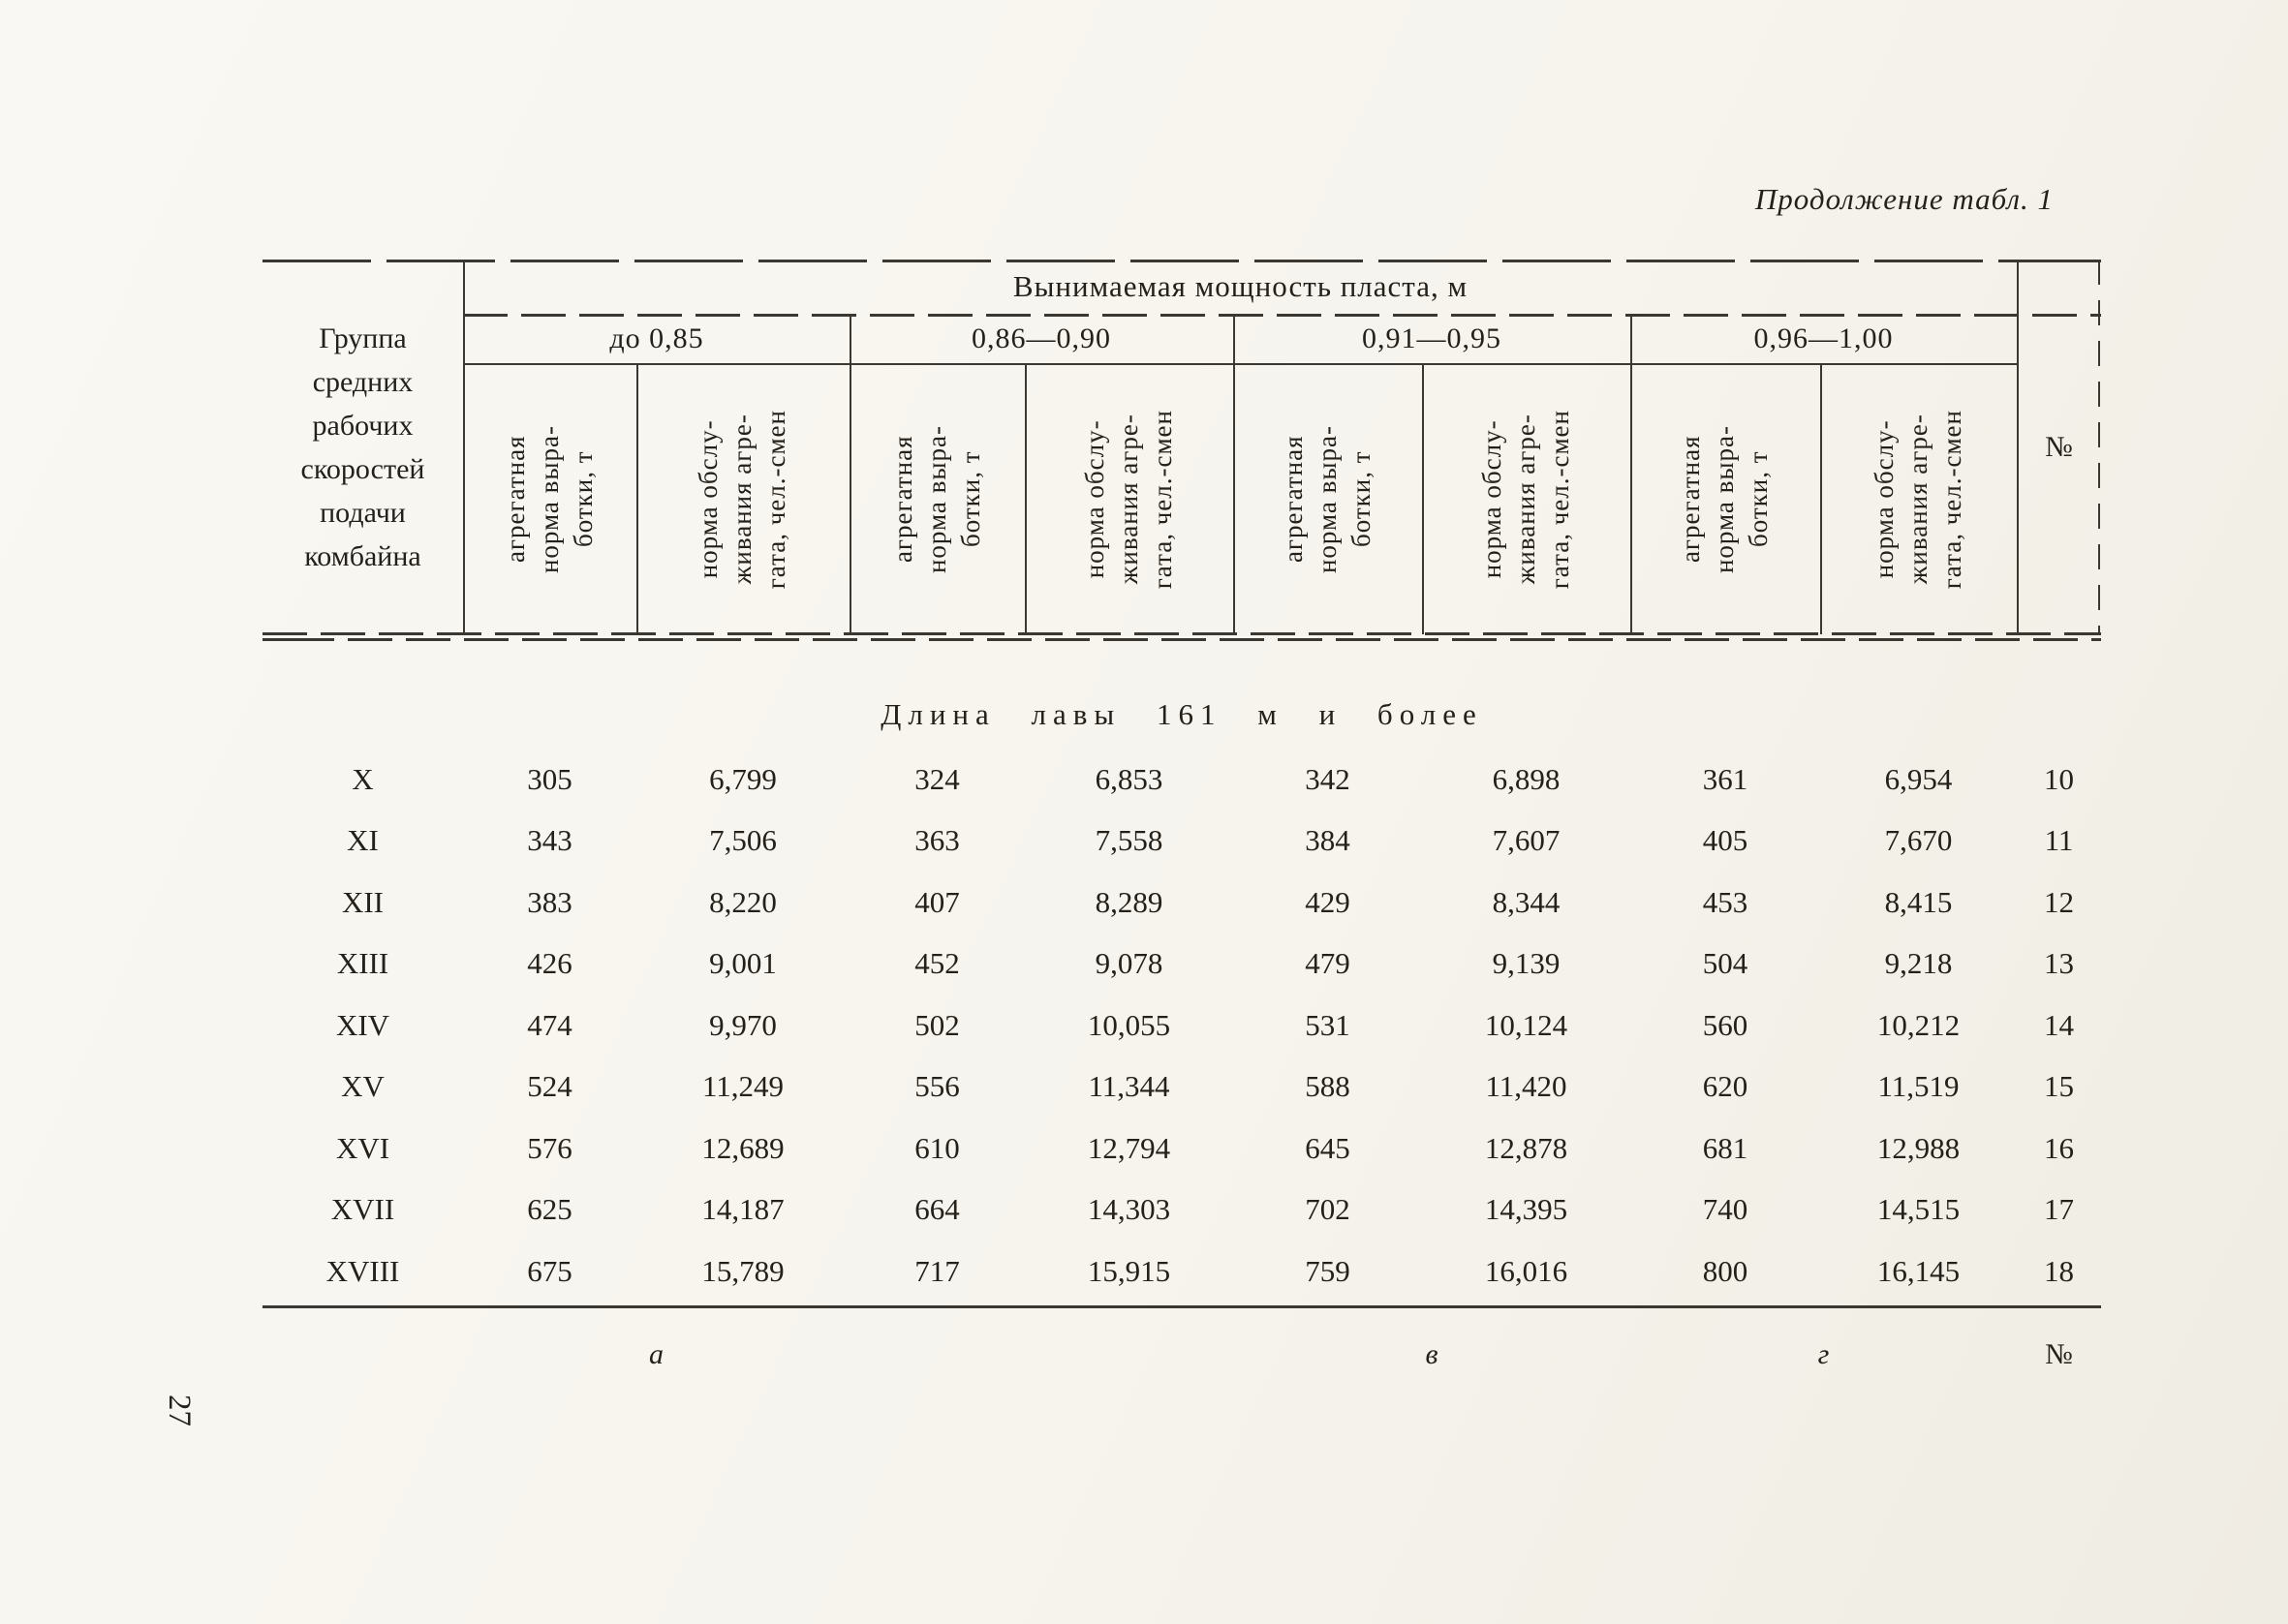 Image resolution: width=2288 pixels, height=1624 pixels. I want to click on row-number: 16, so click(2059, 1147).